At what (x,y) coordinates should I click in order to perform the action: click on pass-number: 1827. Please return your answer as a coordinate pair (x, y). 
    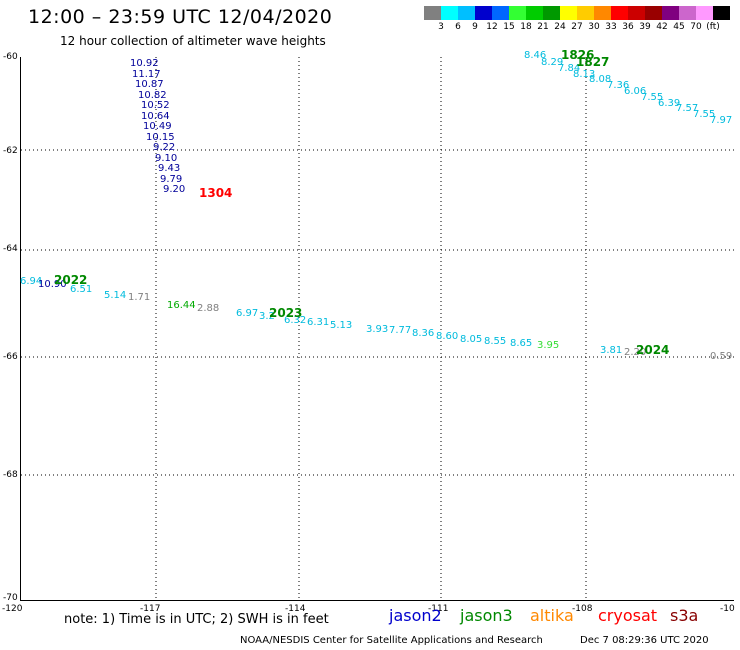
    Looking at the image, I should click on (593, 62).